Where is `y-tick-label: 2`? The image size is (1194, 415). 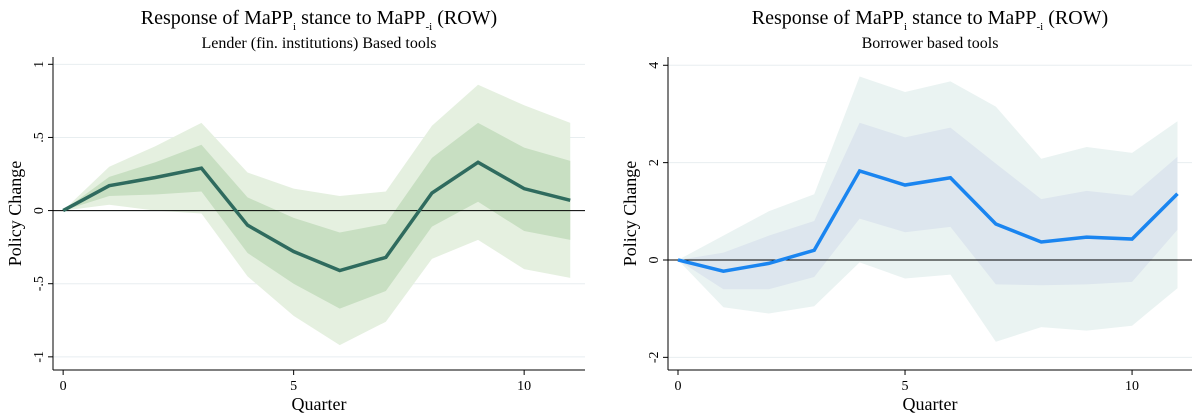 y-tick-label: 2 is located at coordinates (654, 162).